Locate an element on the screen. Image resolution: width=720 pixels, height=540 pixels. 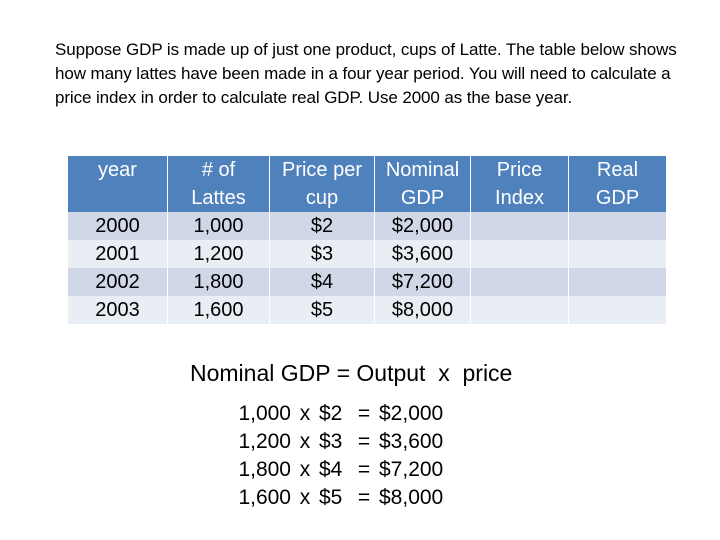
table-row: 2003 1,600 $5 $8,000 is located at coordinates (367, 310).